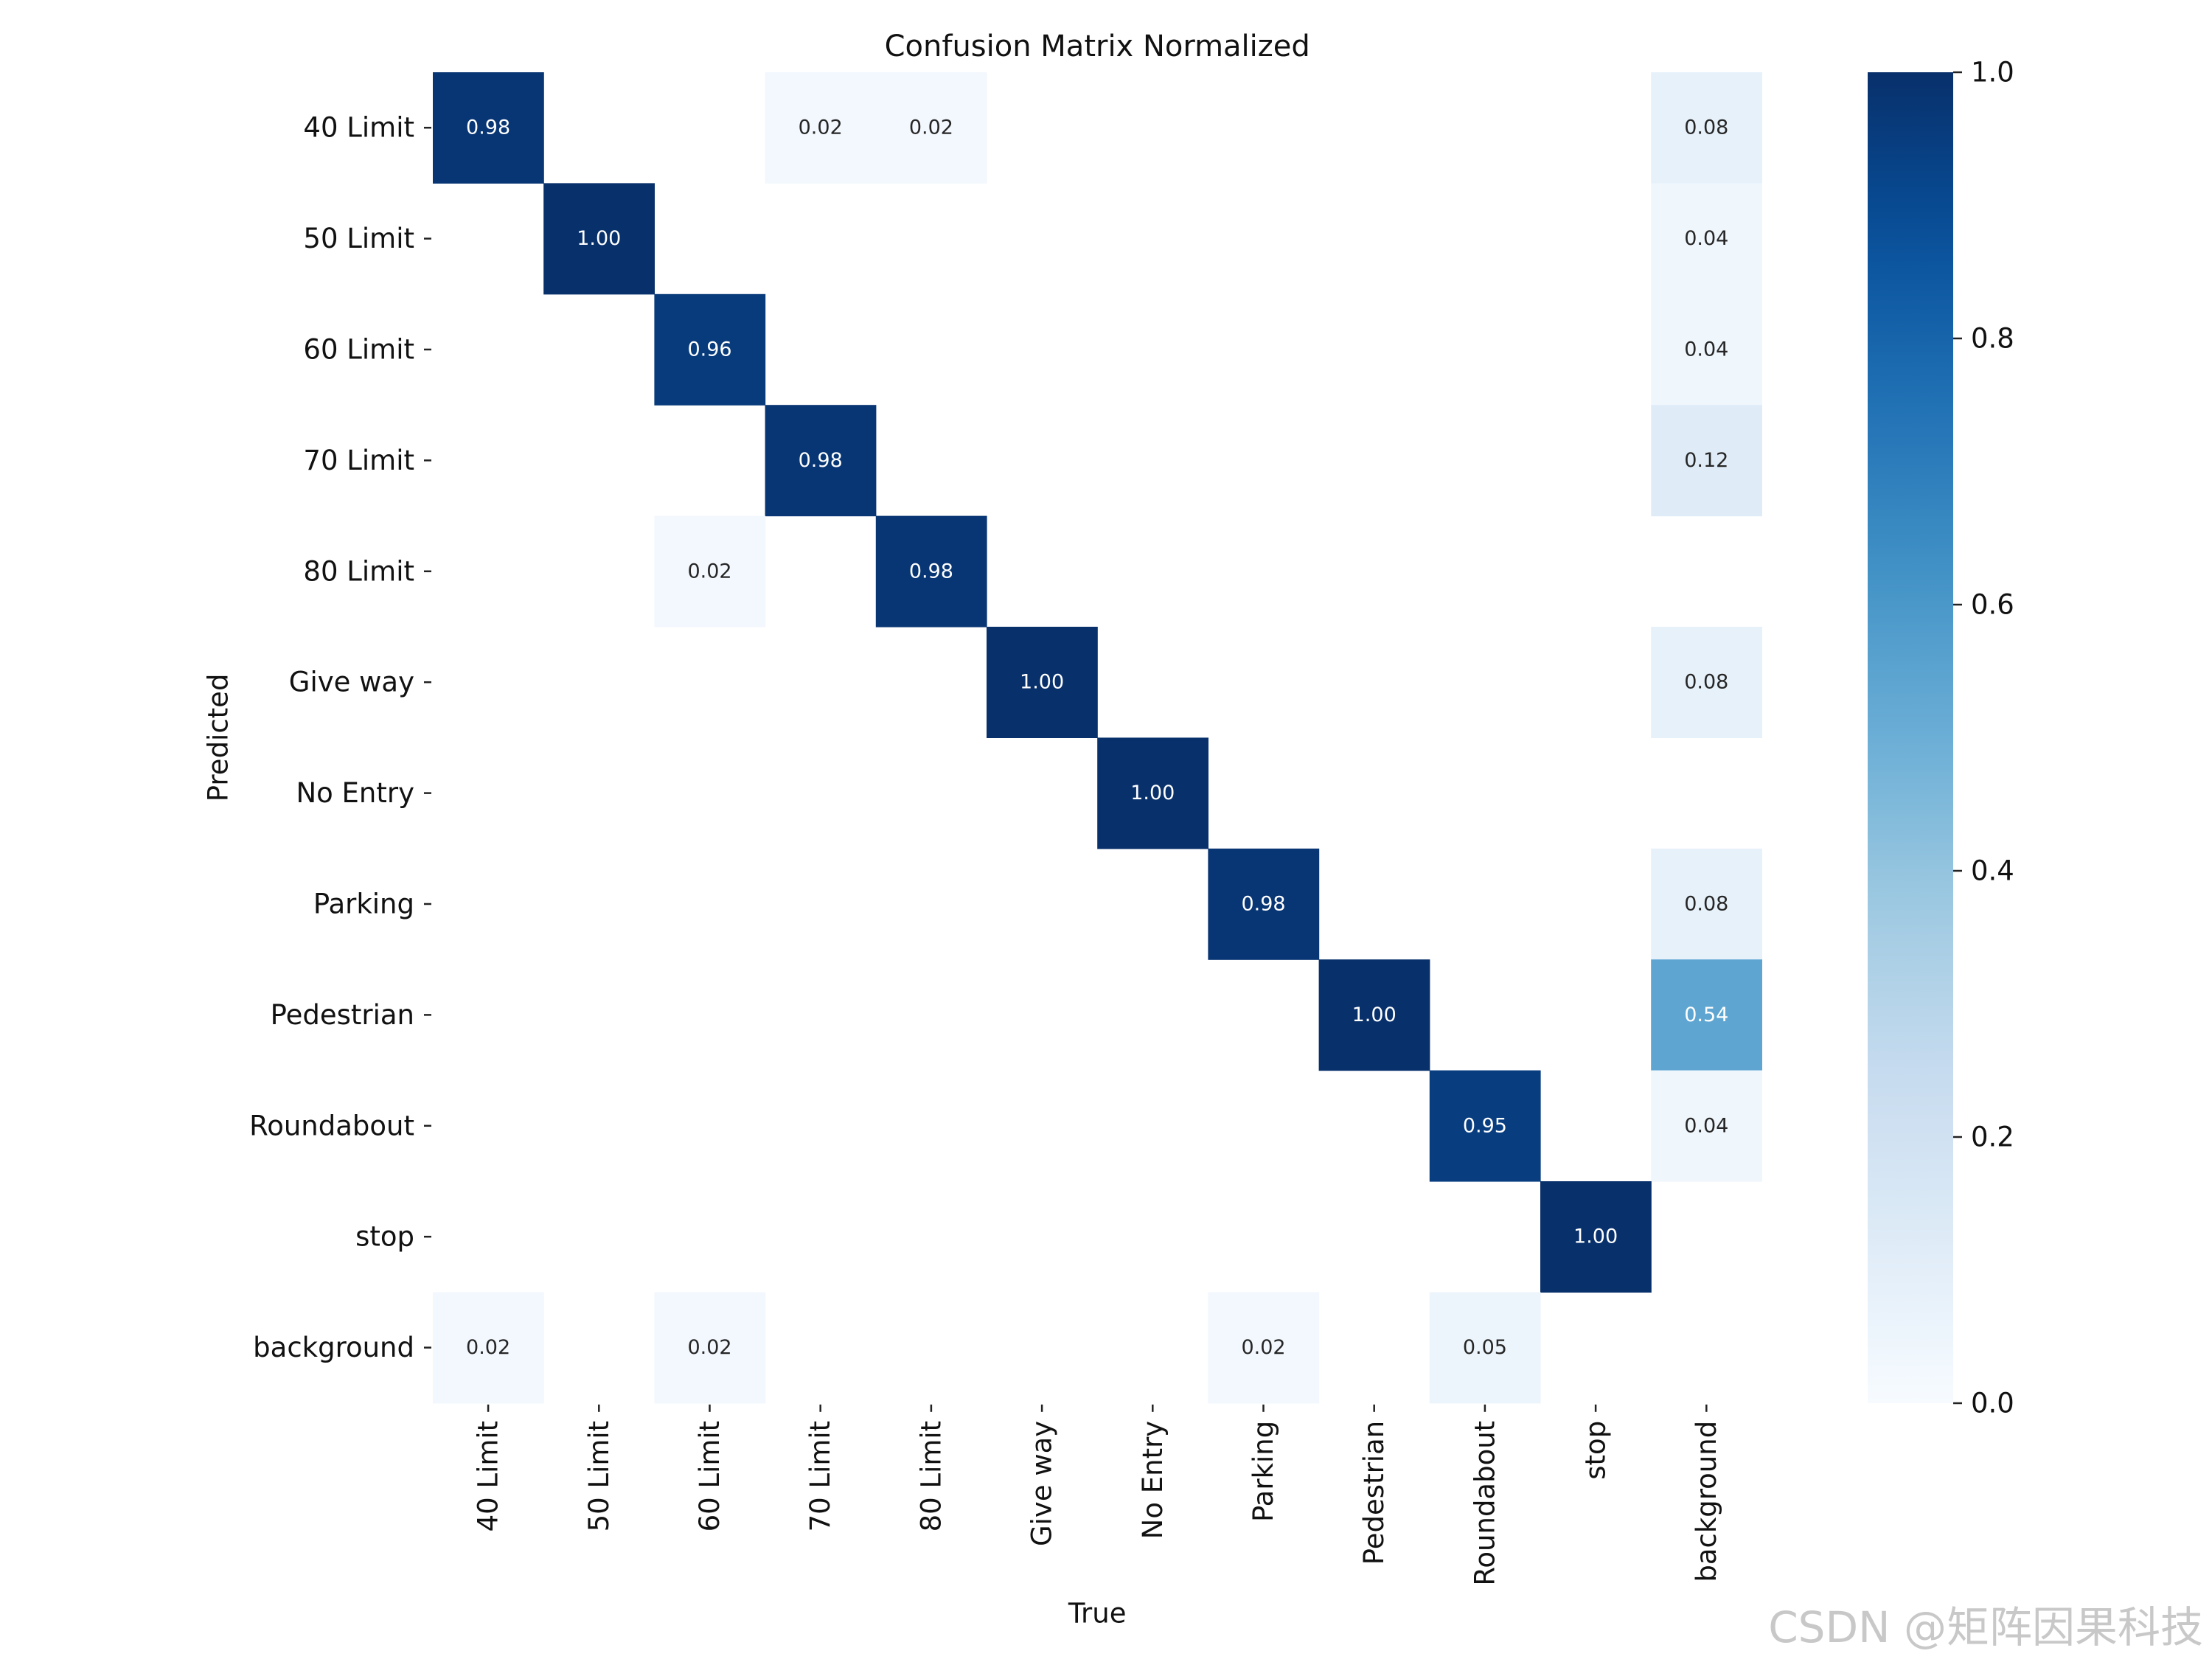 Image resolution: width=2212 pixels, height=1662 pixels. What do you see at coordinates (1992, 339) in the screenshot?
I see `colorbar-tick-label: 0.8` at bounding box center [1992, 339].